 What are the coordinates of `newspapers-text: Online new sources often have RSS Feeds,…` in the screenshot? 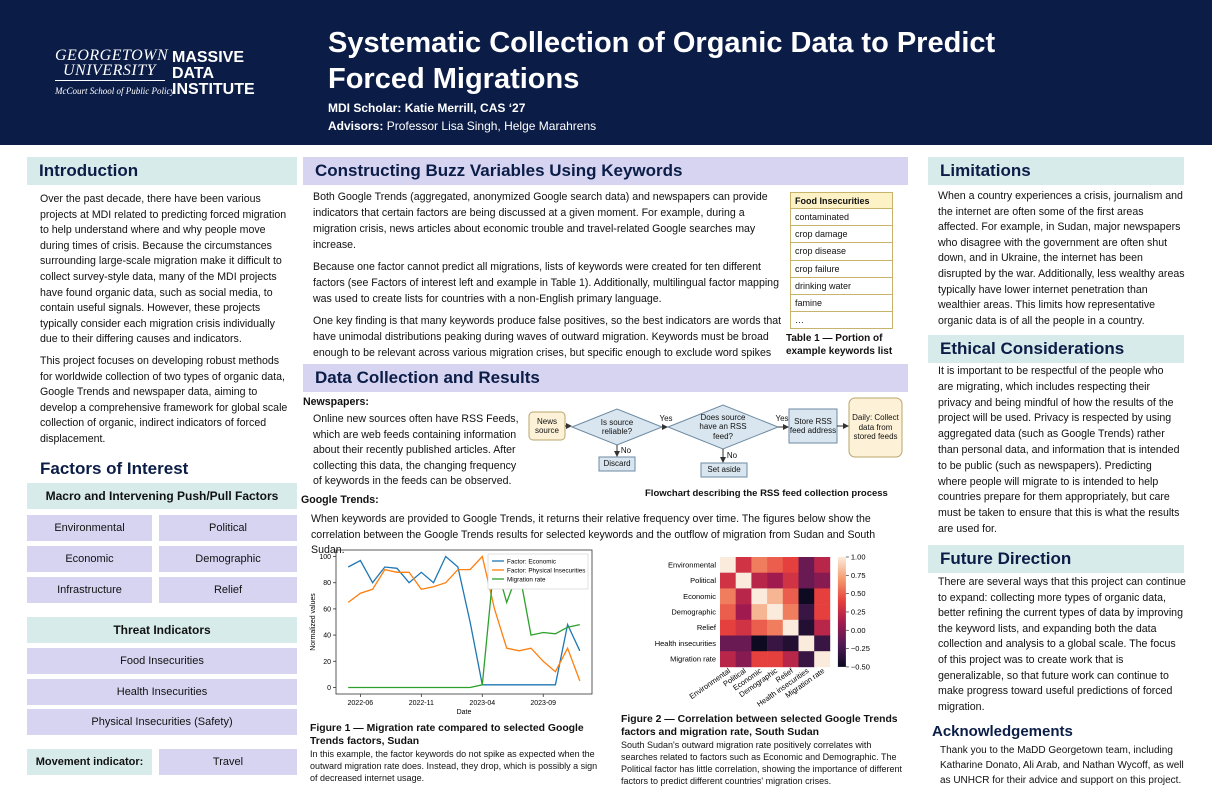 It's located at (416, 450).